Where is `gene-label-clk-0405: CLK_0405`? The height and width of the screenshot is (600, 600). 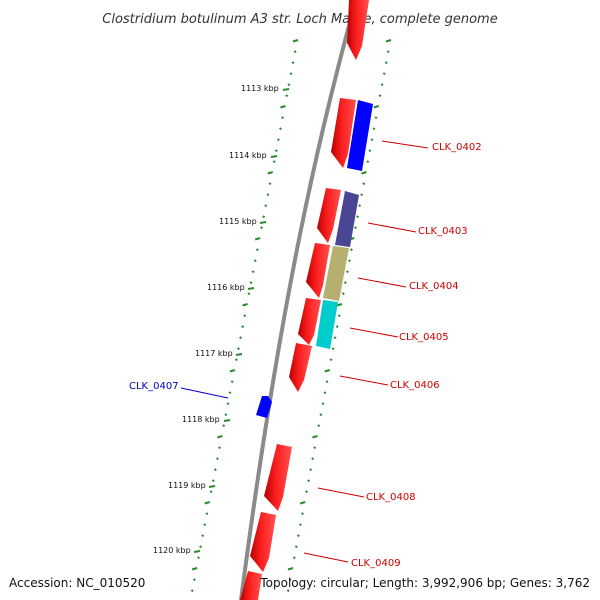 gene-label-clk-0405: CLK_0405 is located at coordinates (424, 337).